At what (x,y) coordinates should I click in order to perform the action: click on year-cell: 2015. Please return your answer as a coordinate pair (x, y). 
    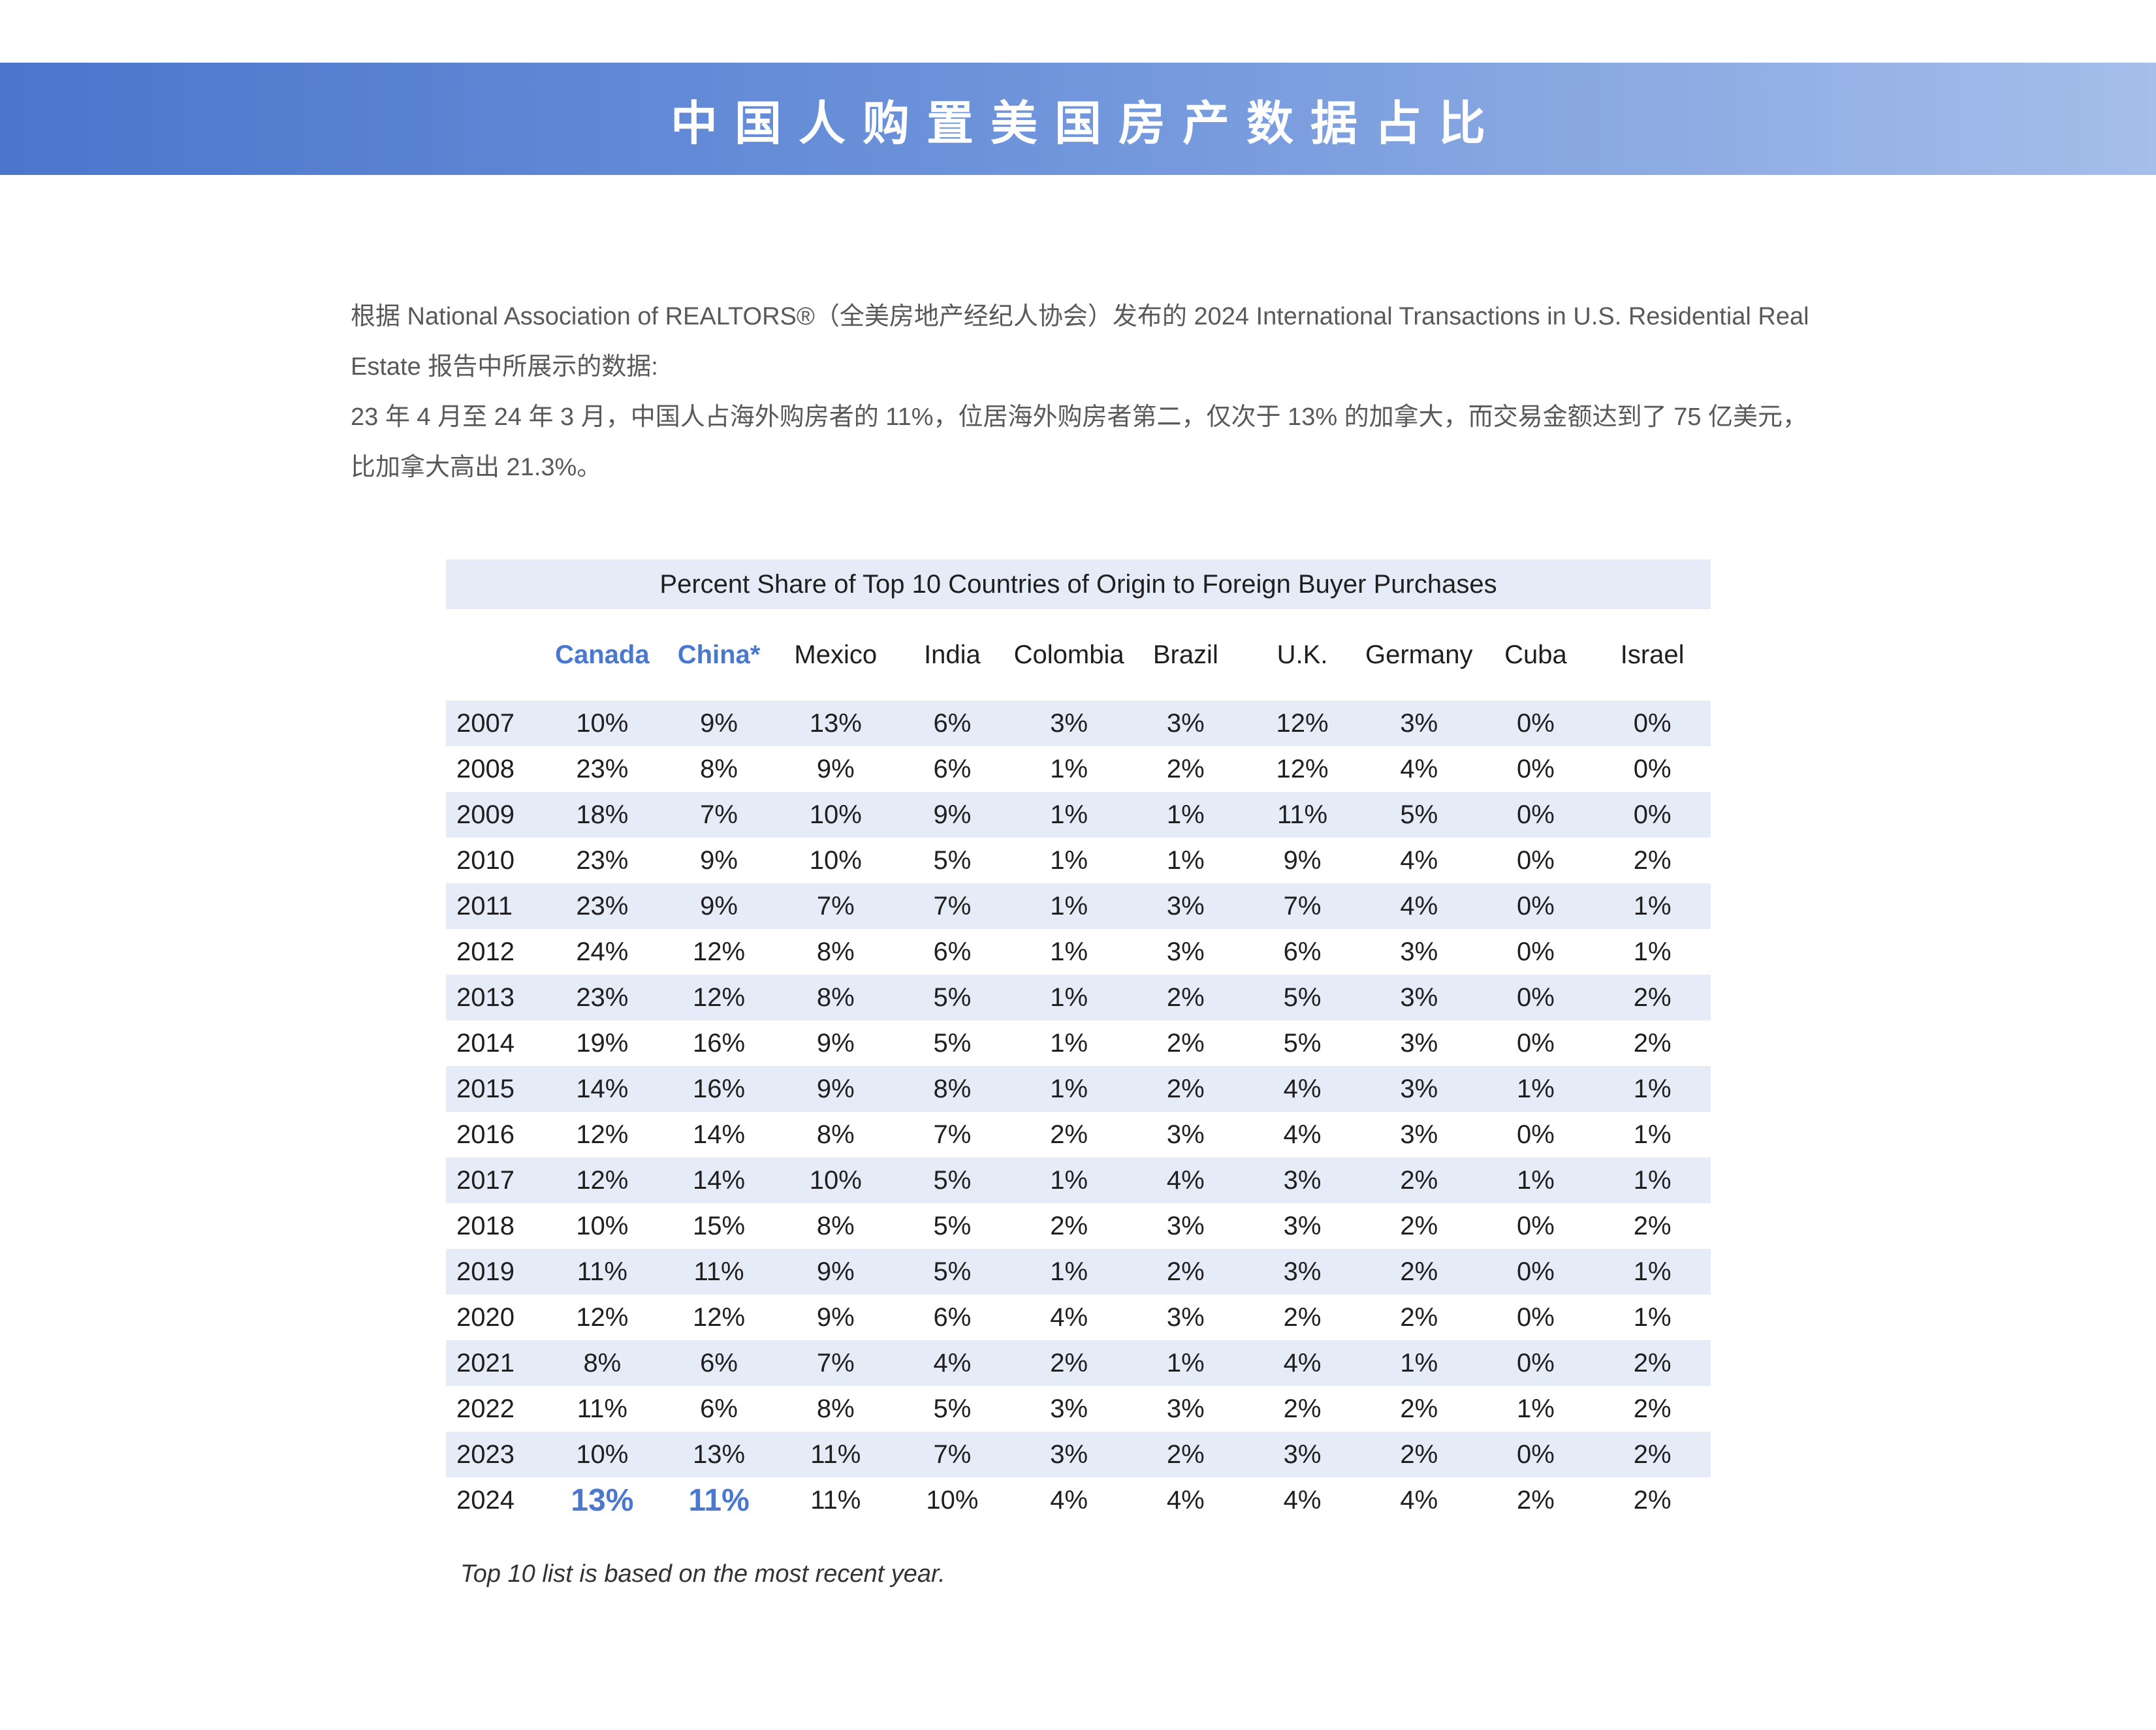
    Looking at the image, I should click on (486, 1088).